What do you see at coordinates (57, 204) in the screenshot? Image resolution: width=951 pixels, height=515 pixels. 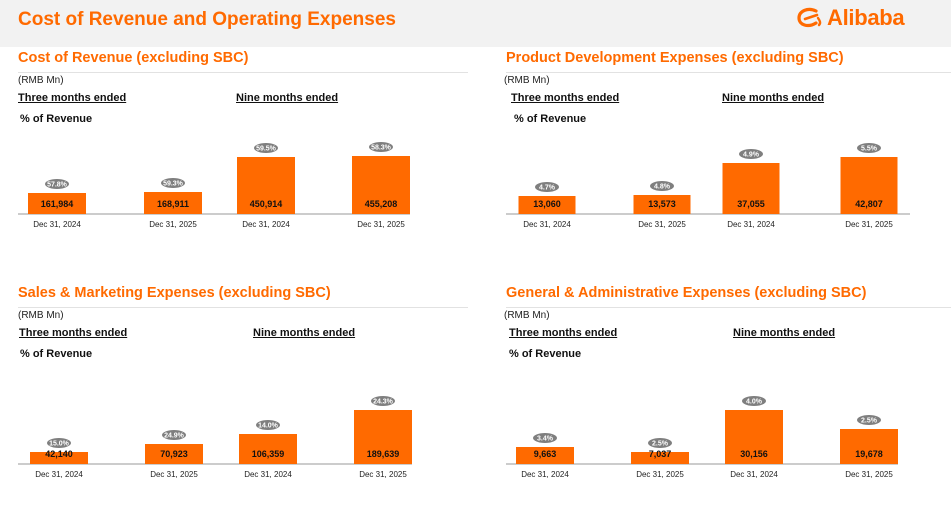 I see `bar-value-label: 161,984` at bounding box center [57, 204].